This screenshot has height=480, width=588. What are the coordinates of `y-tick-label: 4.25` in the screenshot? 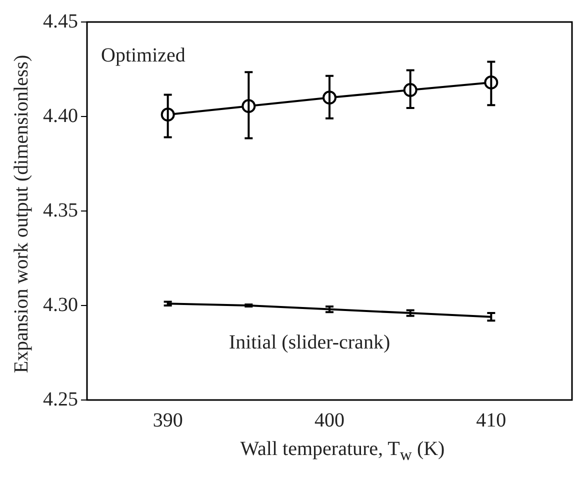 It's located at (60, 399).